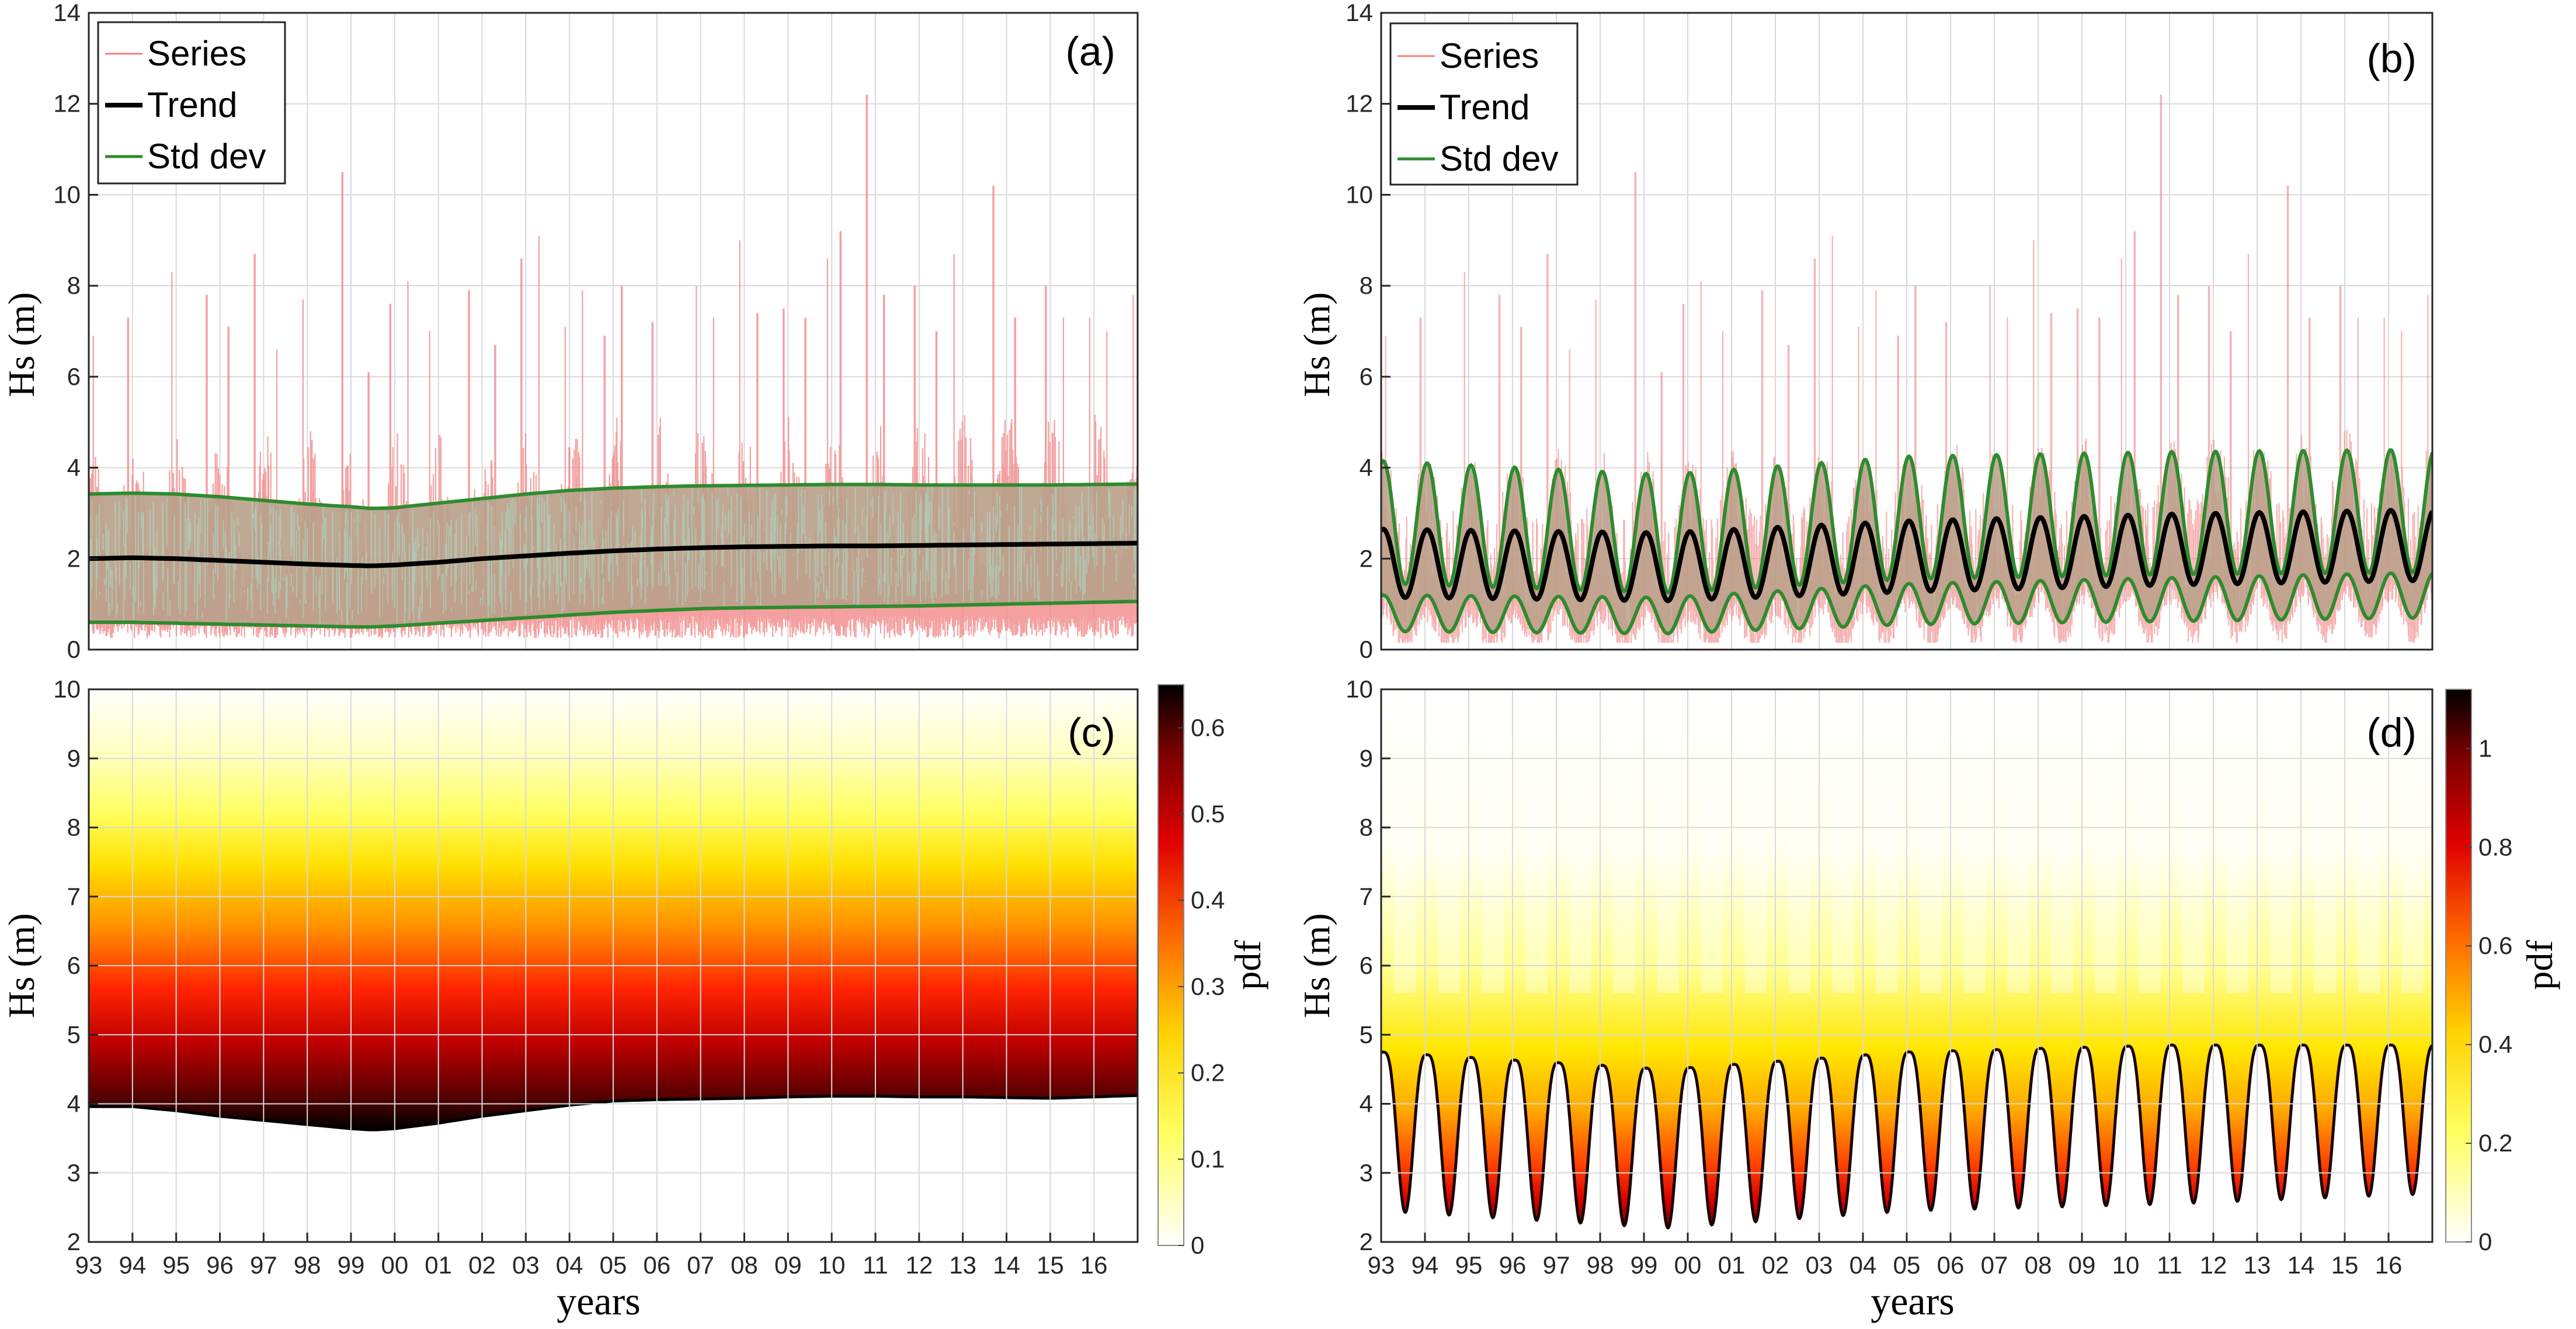 Image resolution: width=2576 pixels, height=1329 pixels. I want to click on panel-d-ylabel: Hs (m), so click(1316, 965).